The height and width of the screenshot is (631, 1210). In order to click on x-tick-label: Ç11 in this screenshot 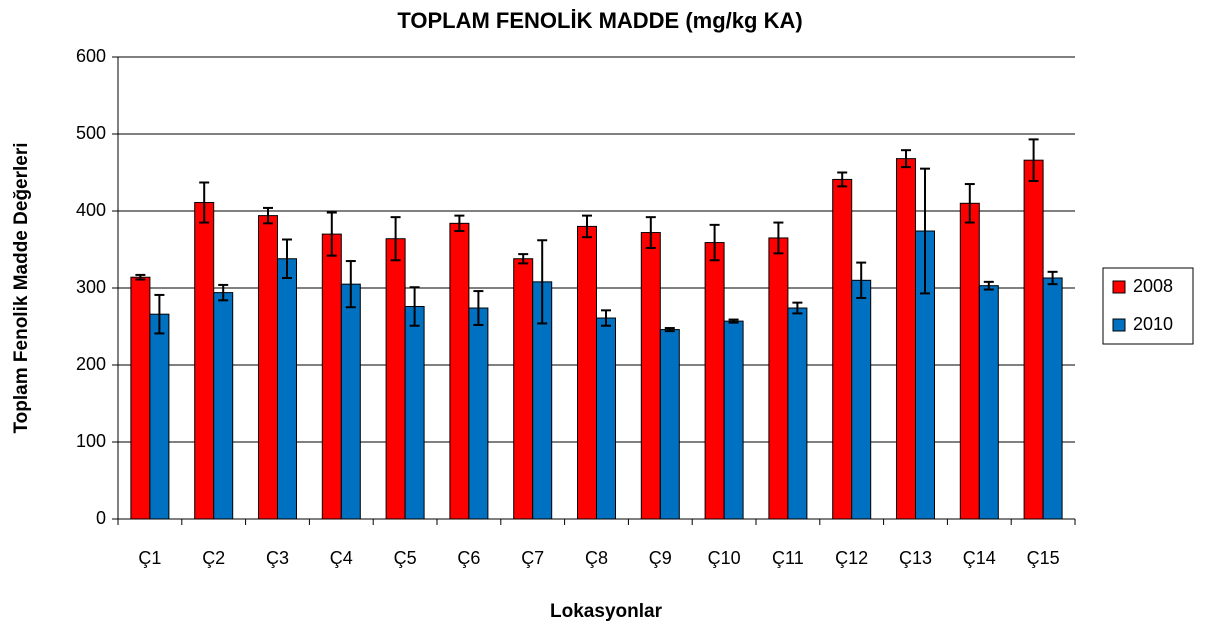, I will do `click(788, 558)`.